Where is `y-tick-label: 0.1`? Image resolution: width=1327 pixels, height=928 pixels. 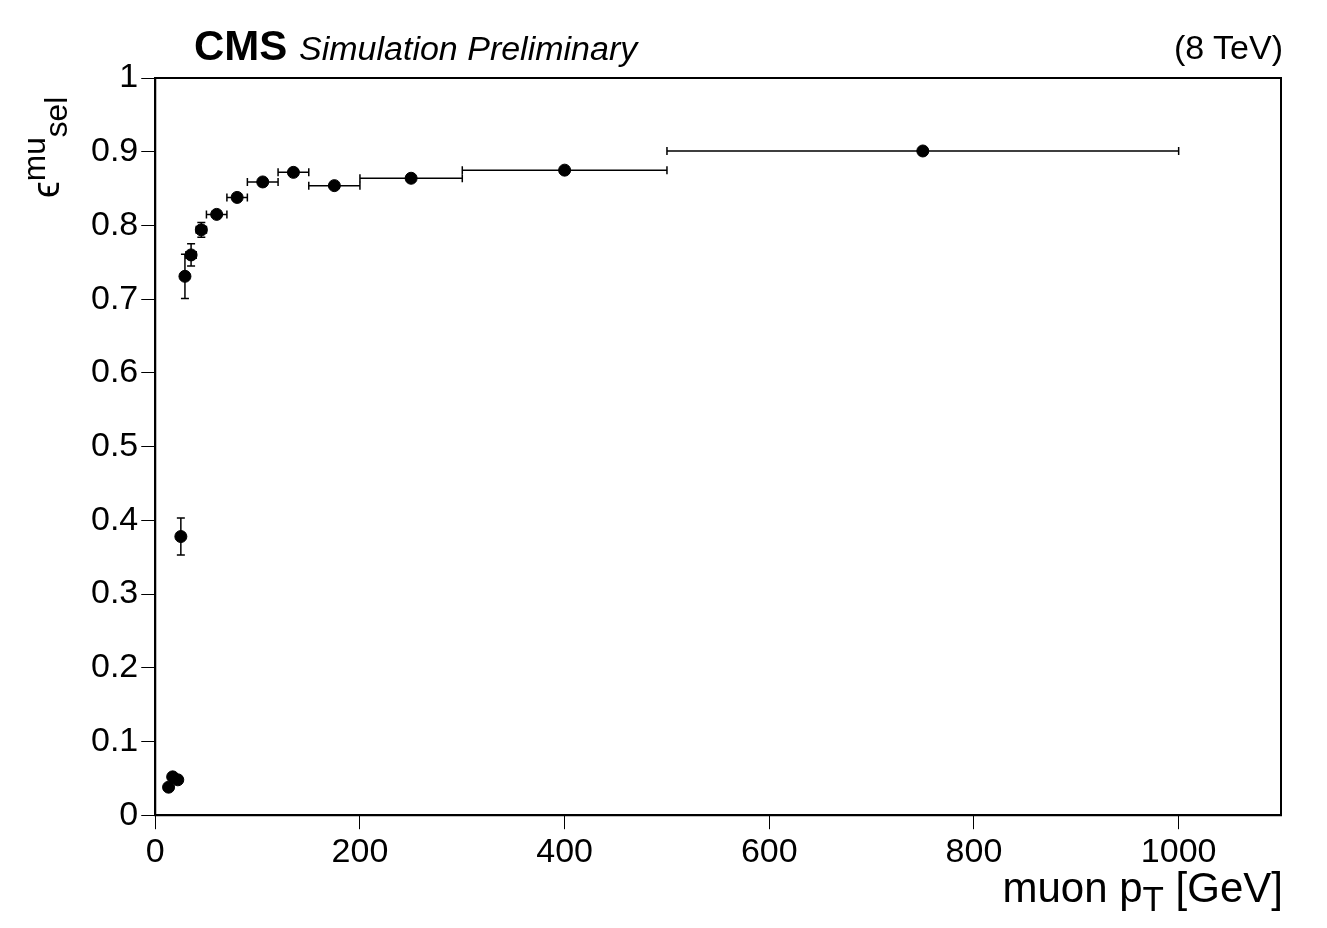
y-tick-label: 0.1 is located at coordinates (115, 738).